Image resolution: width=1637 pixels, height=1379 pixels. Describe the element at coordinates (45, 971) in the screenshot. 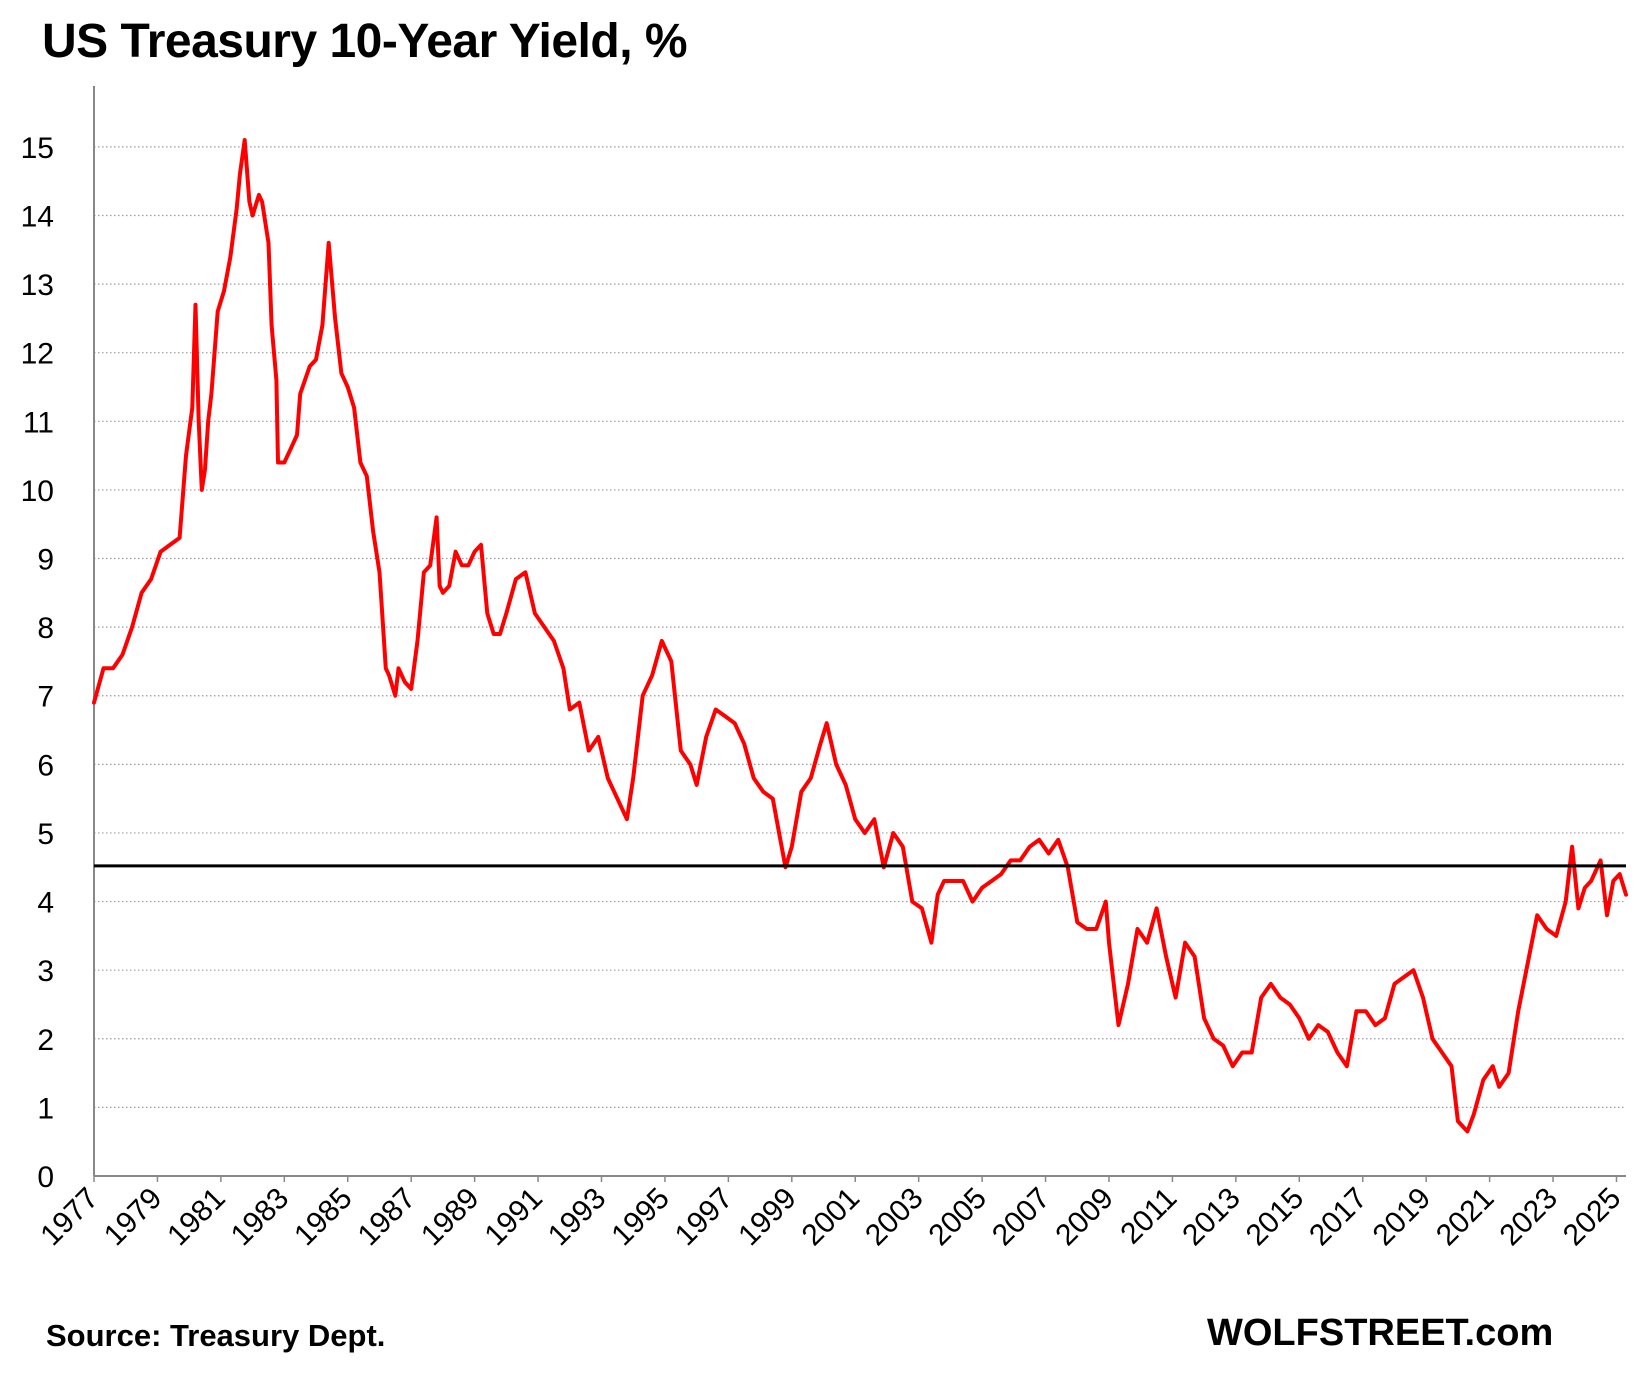

I see `y-tick-label: 3` at that location.